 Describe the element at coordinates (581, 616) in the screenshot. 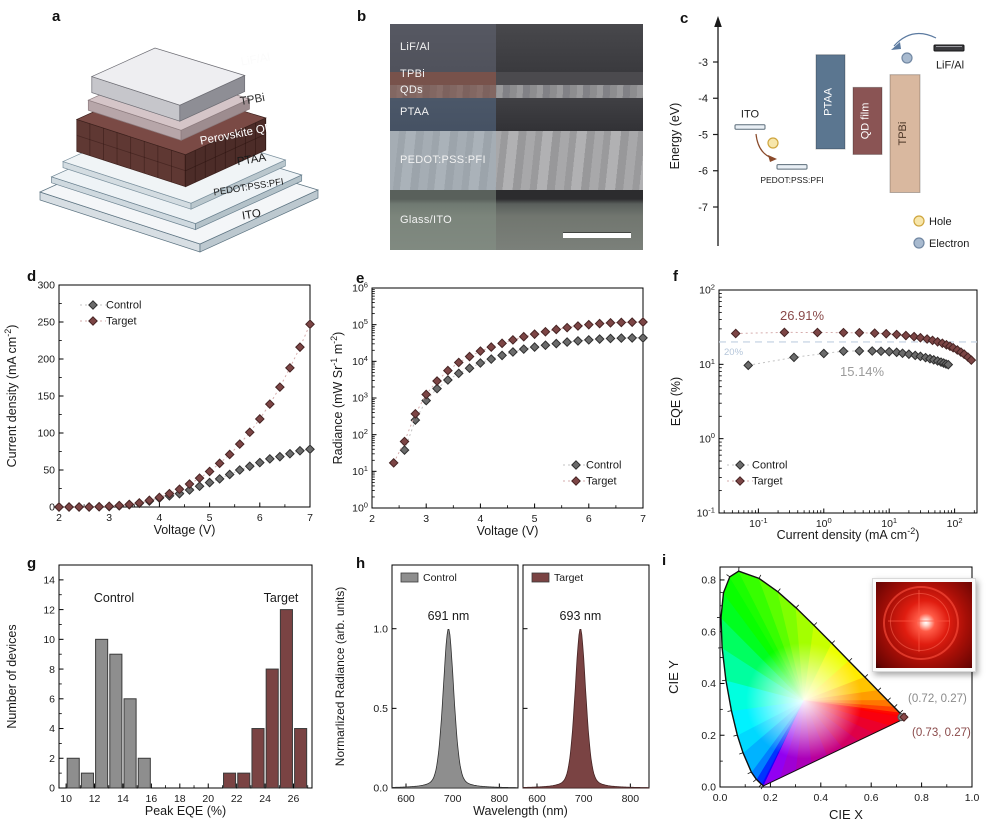

I see `peak-wavelength-label: 693 nm` at that location.